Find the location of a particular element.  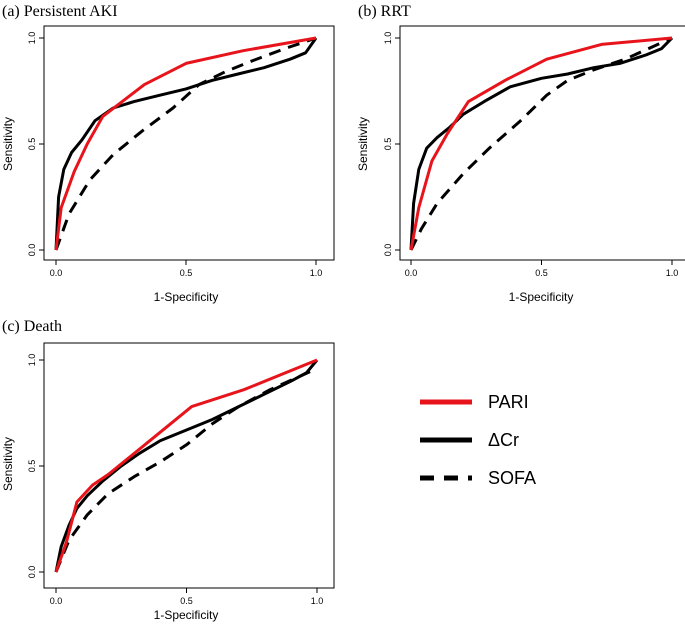

panel-title: (a) Persistent AKI is located at coordinates (60, 11).